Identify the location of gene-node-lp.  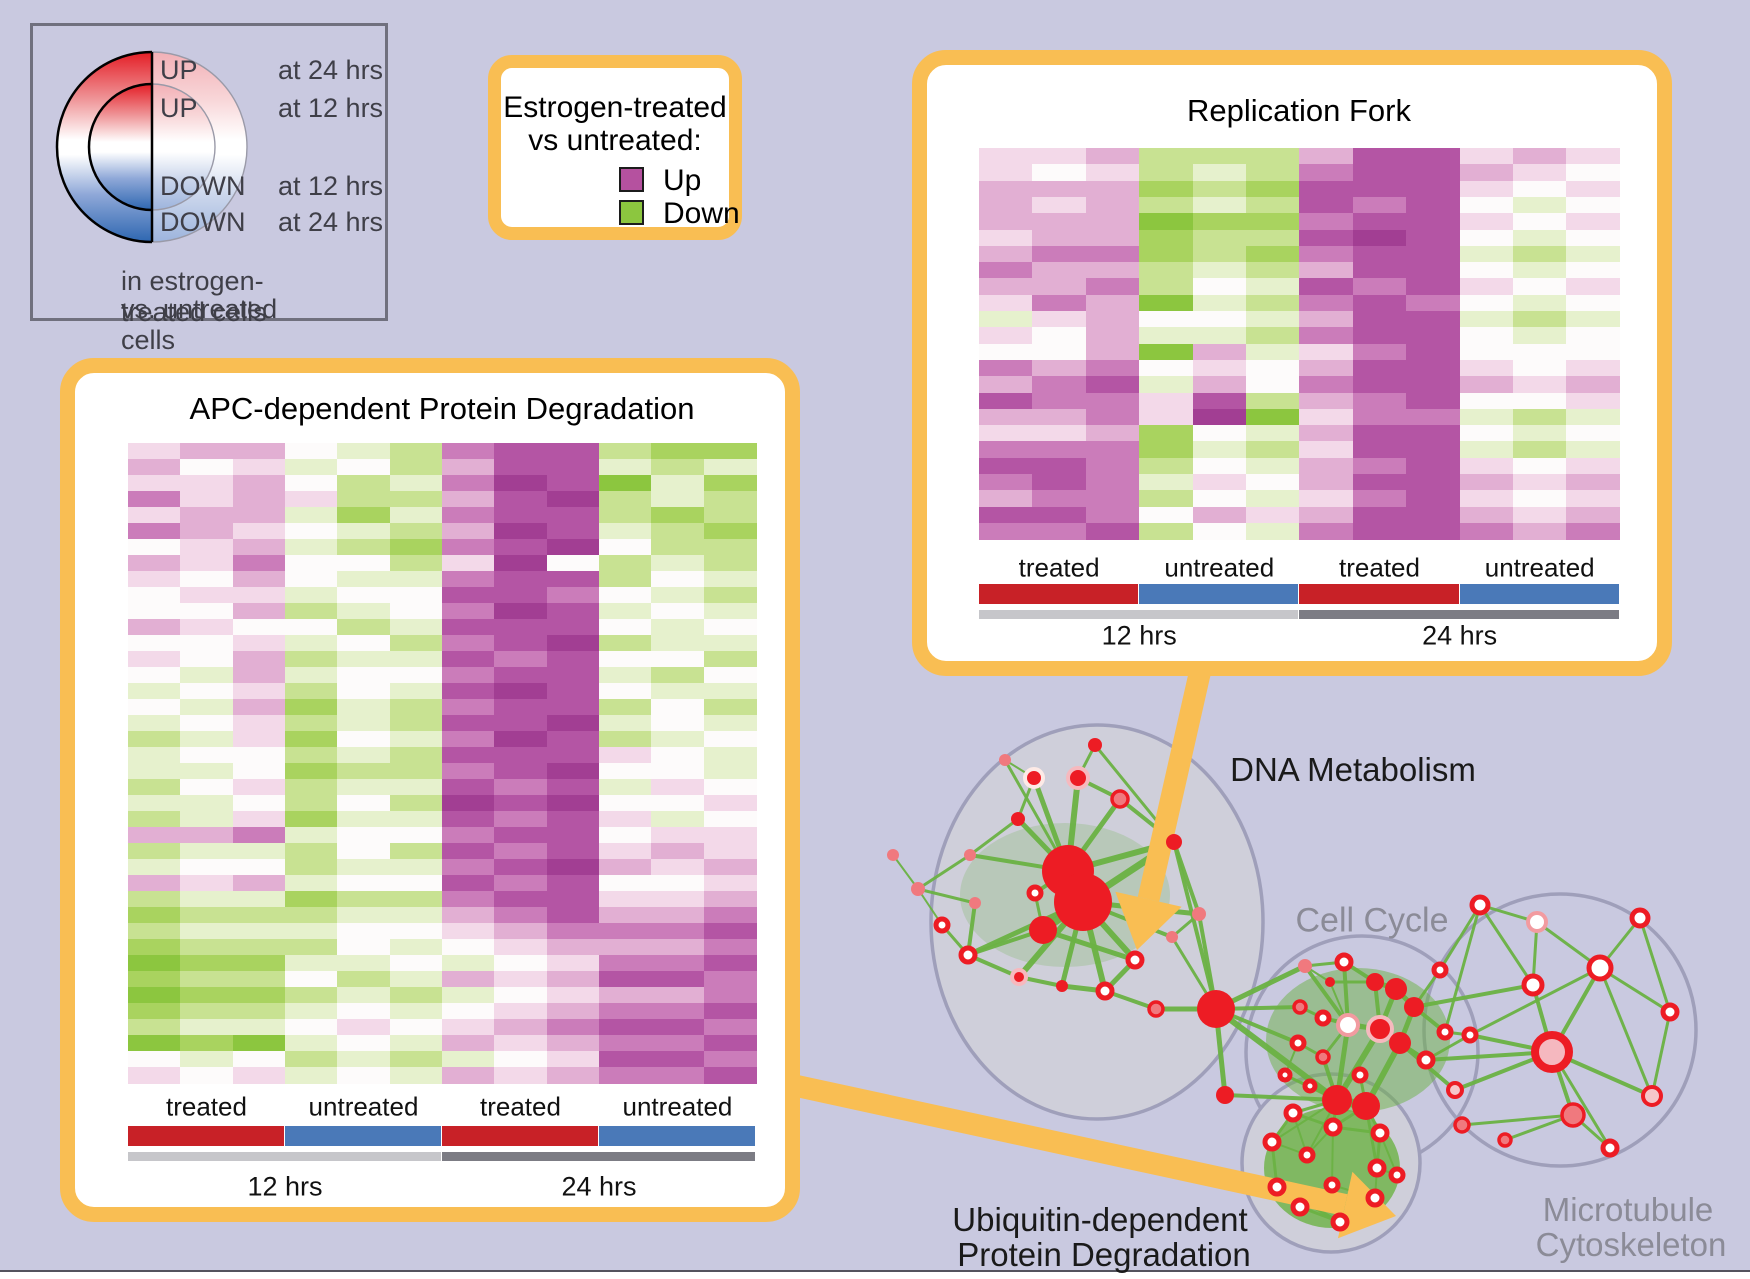
(1455, 1090).